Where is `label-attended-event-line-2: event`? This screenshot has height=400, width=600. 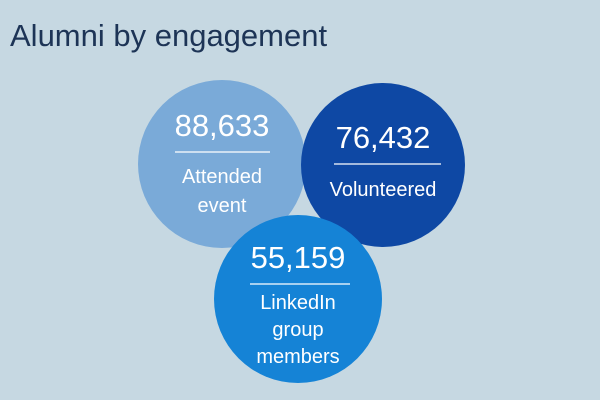
label-attended-event-line-2: event is located at coordinates (222, 206).